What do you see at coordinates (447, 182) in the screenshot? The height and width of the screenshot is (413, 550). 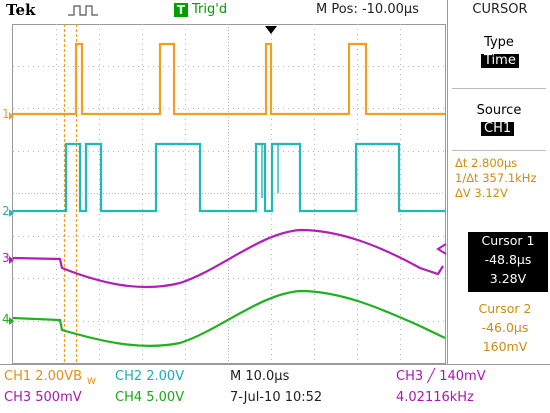 I see `menu-panel-divider` at bounding box center [447, 182].